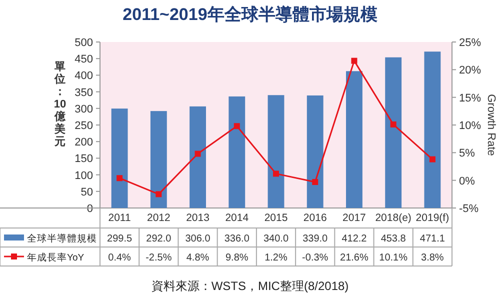  What do you see at coordinates (120, 239) in the screenshot?
I see `data-label: 299.5` at bounding box center [120, 239].